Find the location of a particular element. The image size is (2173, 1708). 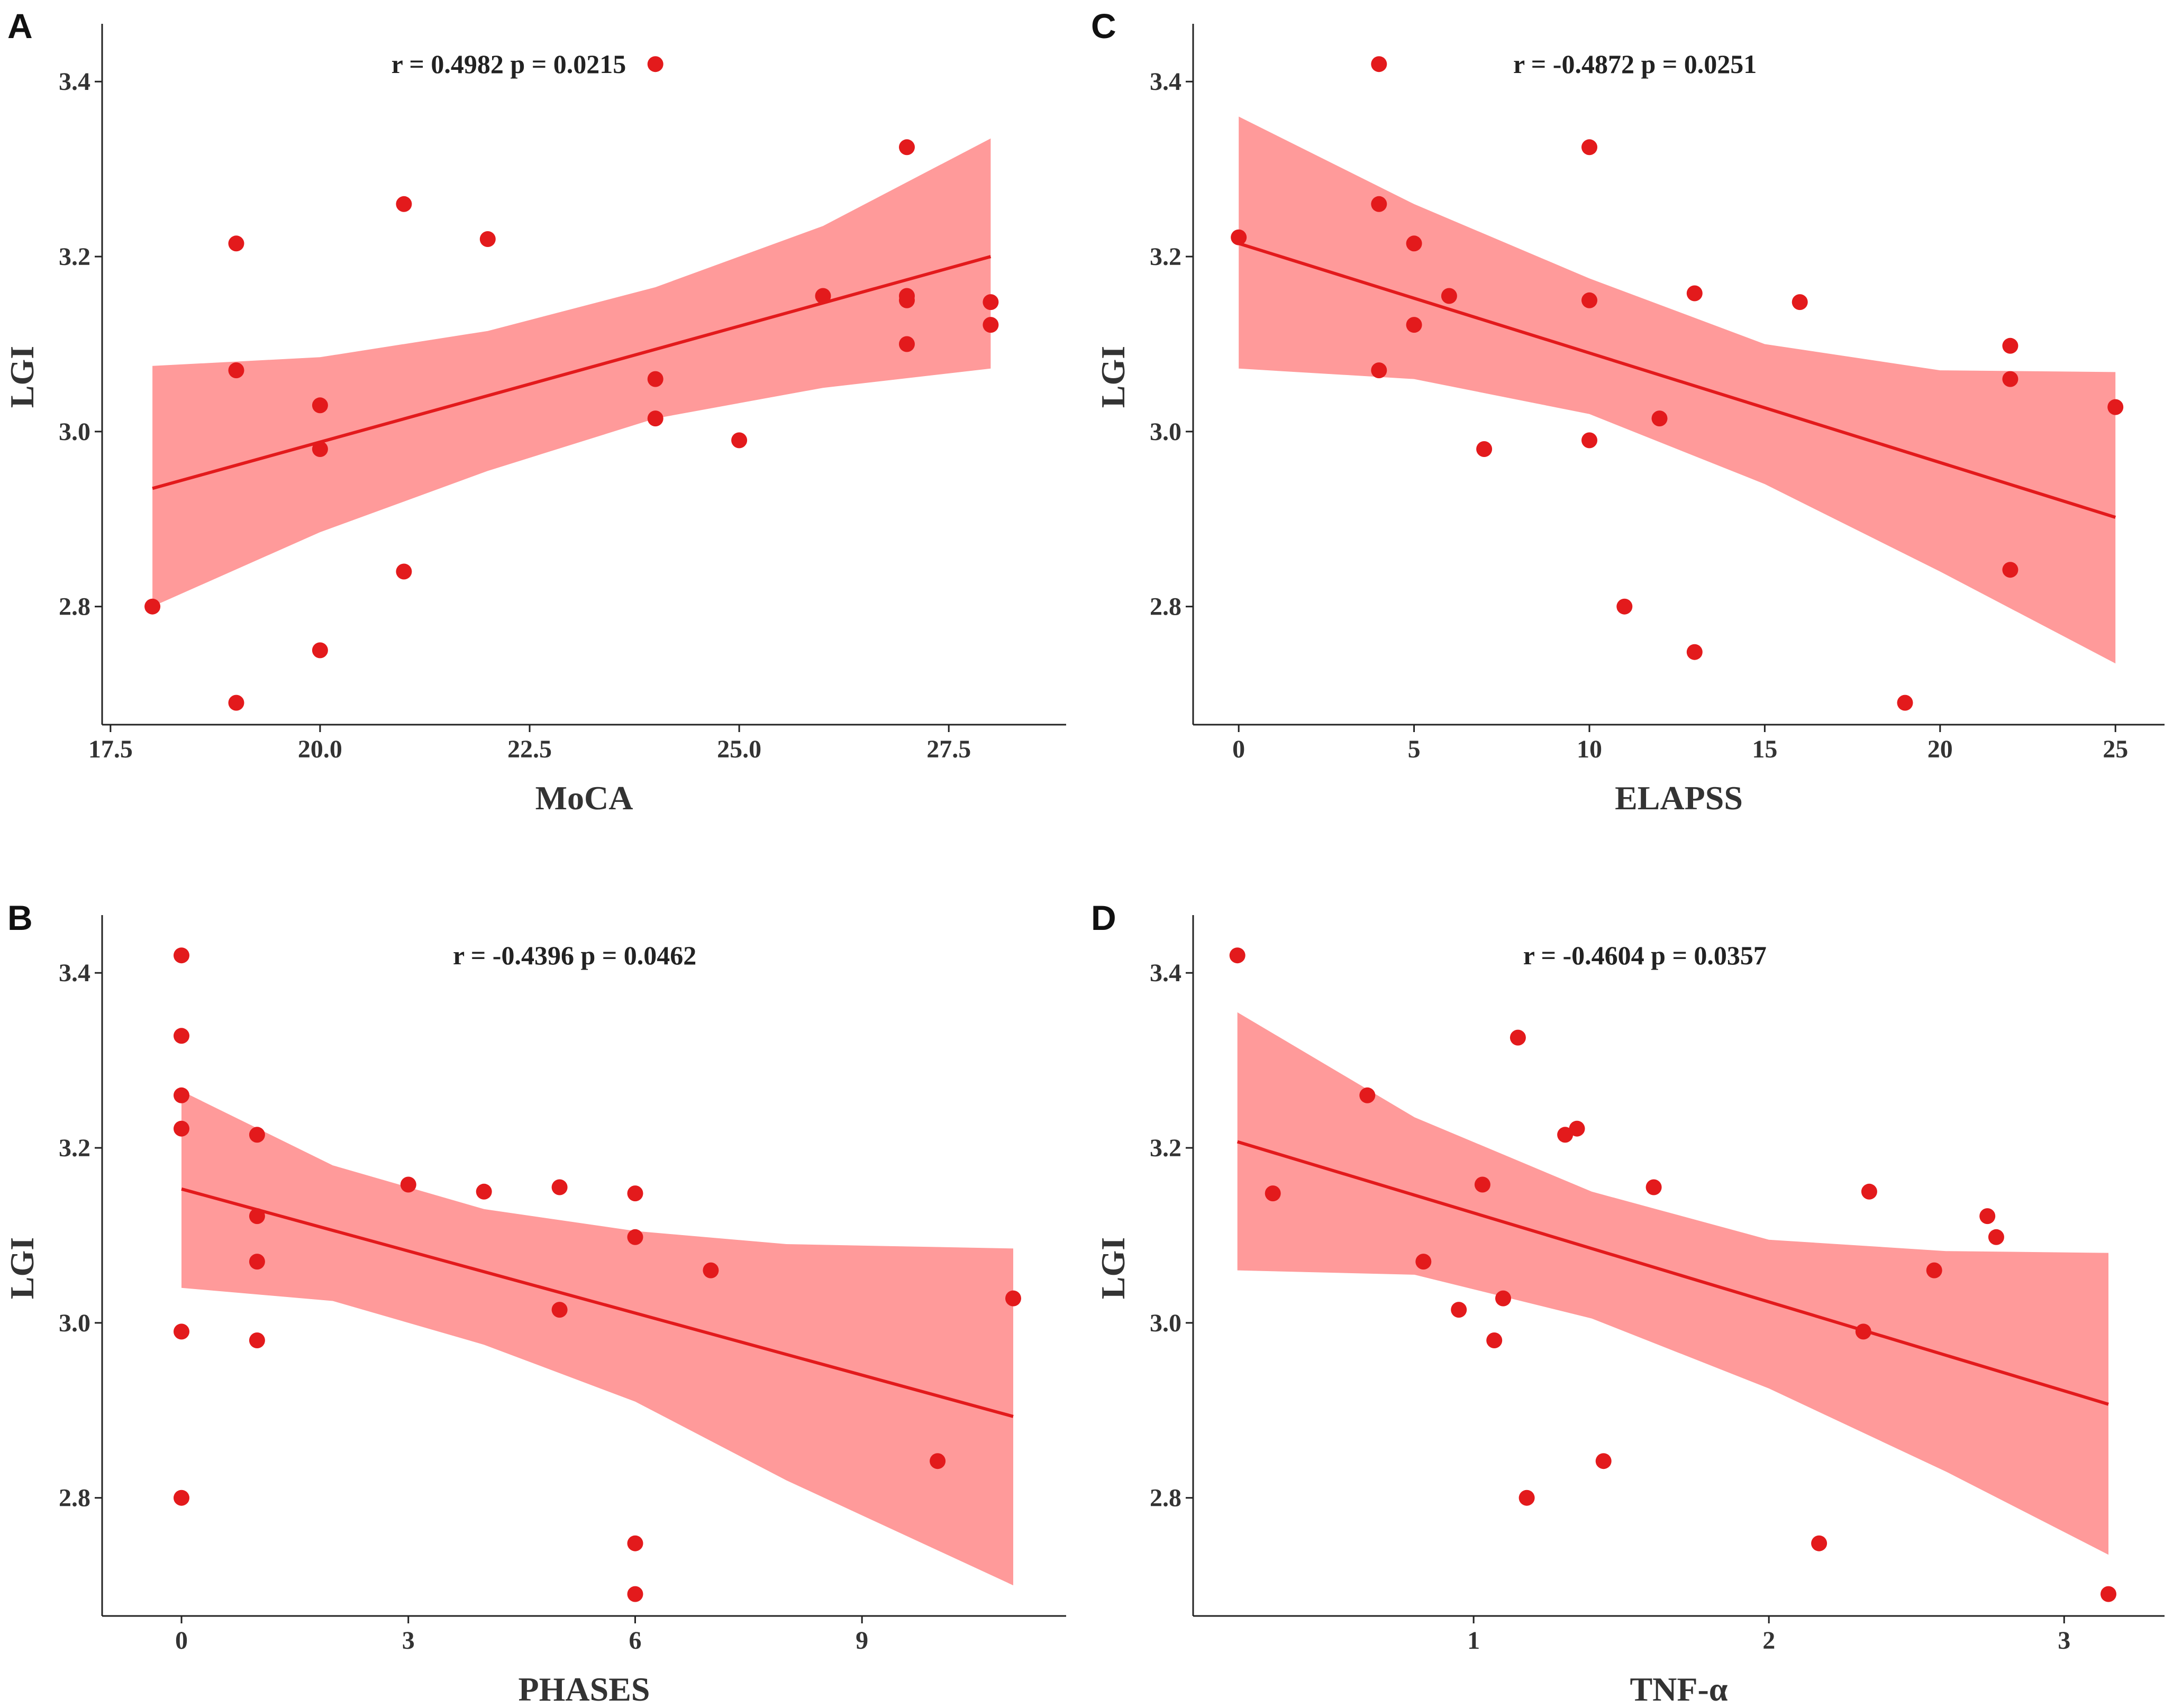

x-tick-label: 25 is located at coordinates (2115, 749).